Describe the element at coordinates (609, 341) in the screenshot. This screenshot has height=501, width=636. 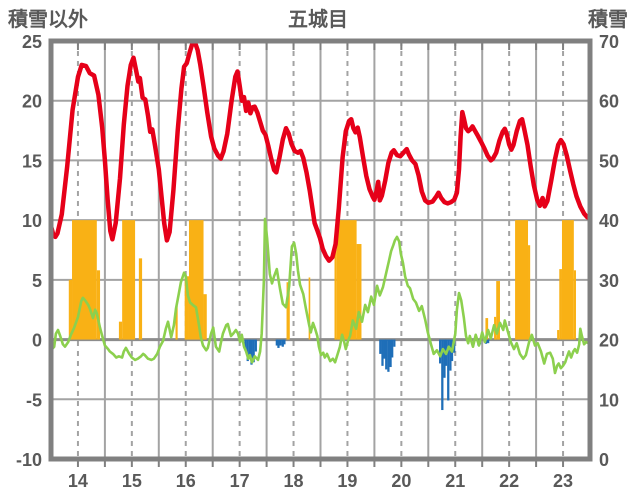
I see `right-tick-label: 20` at that location.